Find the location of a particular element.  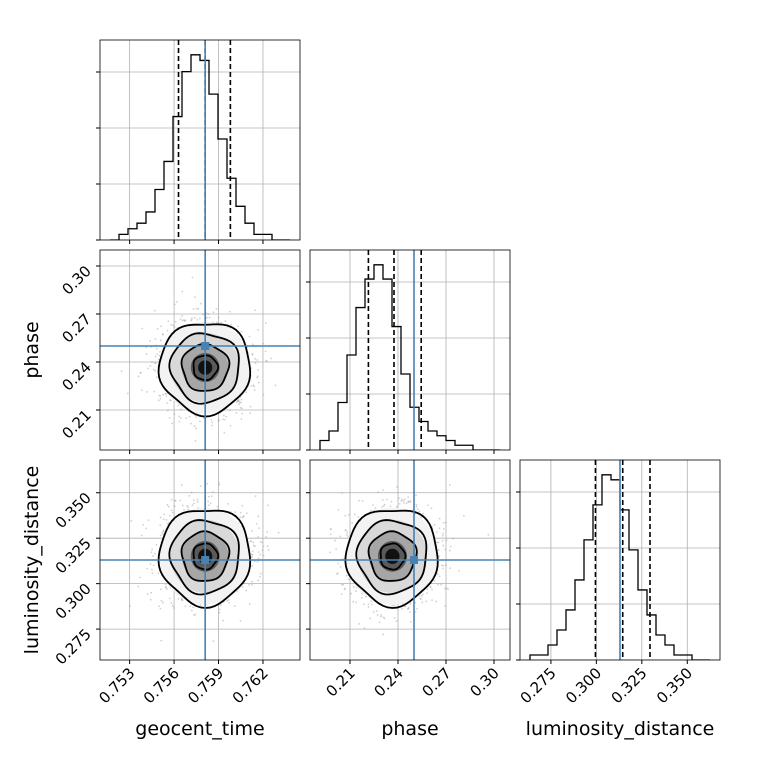

x-tick-label: 0.325 is located at coordinates (629, 685).